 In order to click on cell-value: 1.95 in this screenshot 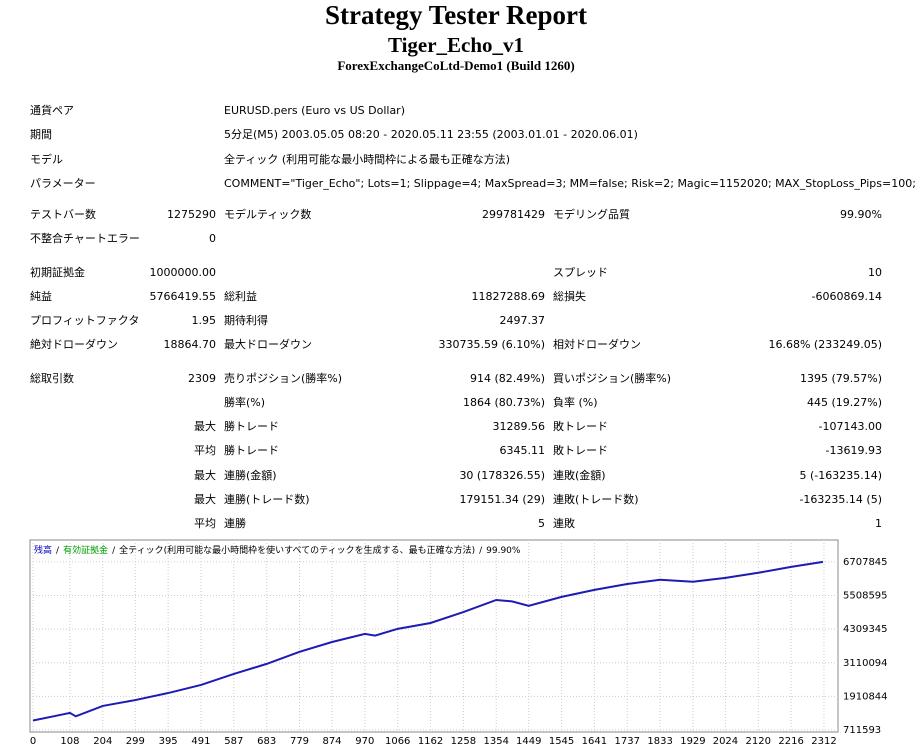, I will do `click(204, 320)`.